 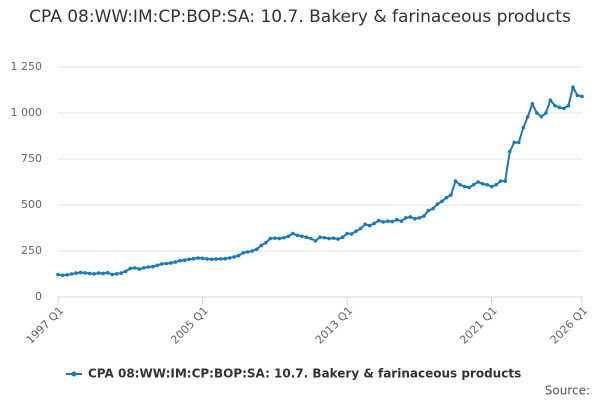 I want to click on y-tick-label: 1 000, so click(x=27, y=112).